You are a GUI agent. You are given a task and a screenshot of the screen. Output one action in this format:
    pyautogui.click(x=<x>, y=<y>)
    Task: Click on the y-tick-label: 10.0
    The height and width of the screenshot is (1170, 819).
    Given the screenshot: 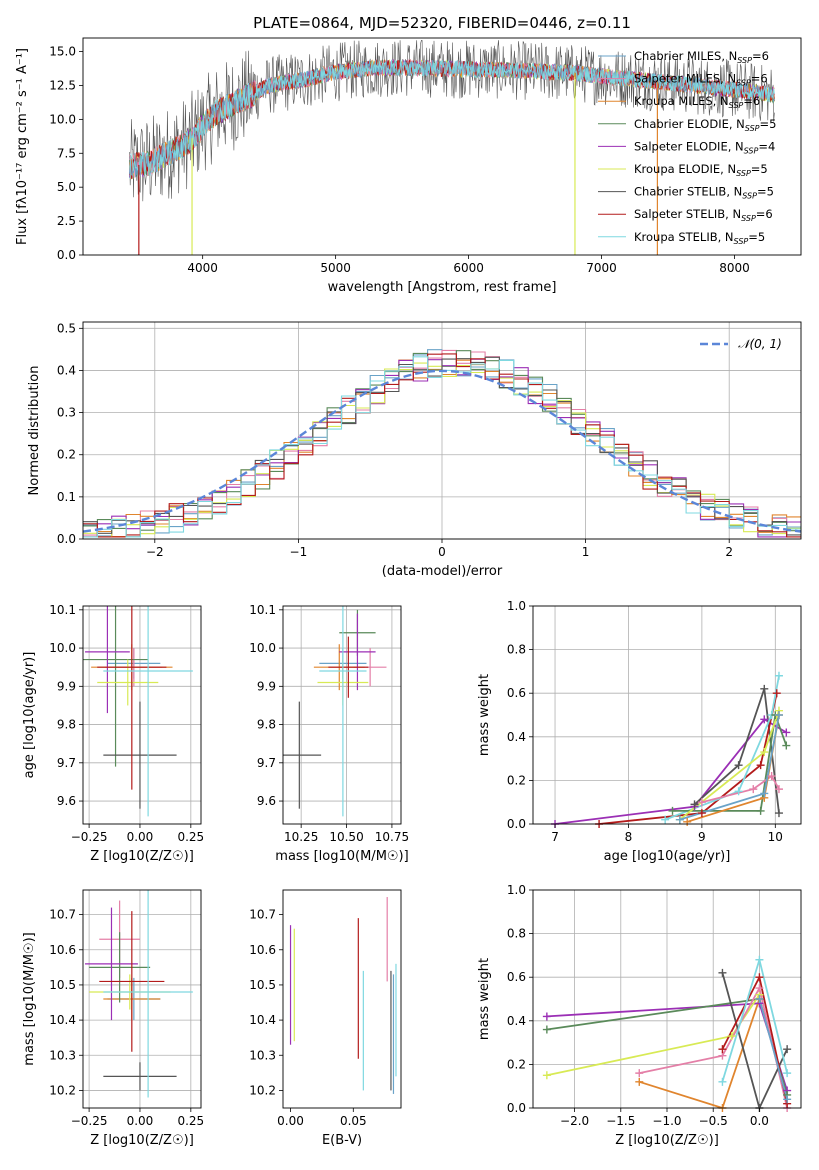 What is the action you would take?
    pyautogui.click(x=62, y=648)
    